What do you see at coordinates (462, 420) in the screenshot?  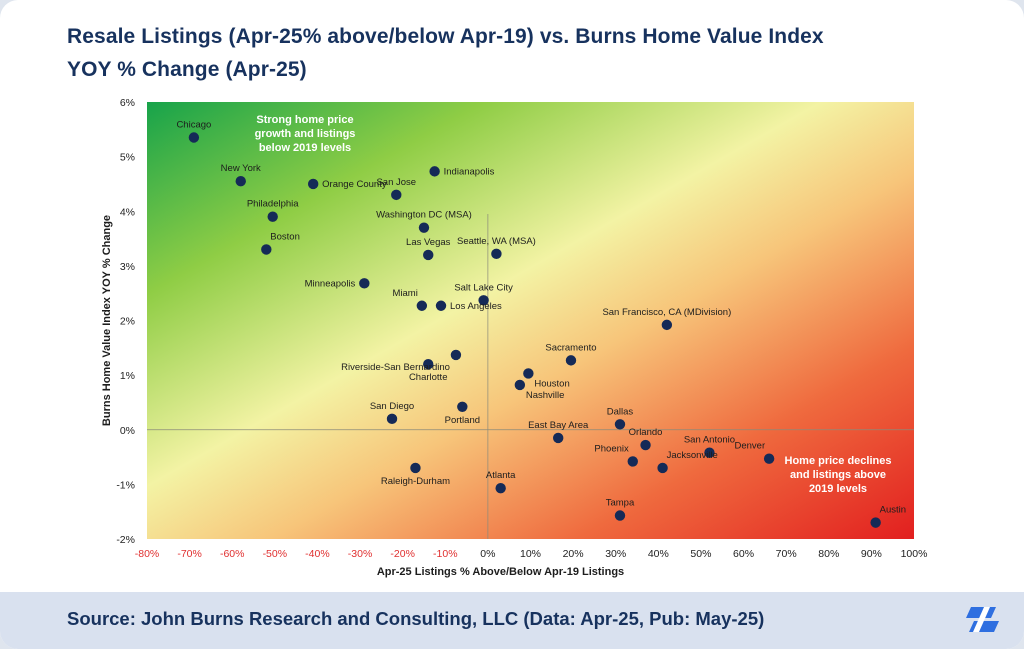 I see `data-label: Portland` at bounding box center [462, 420].